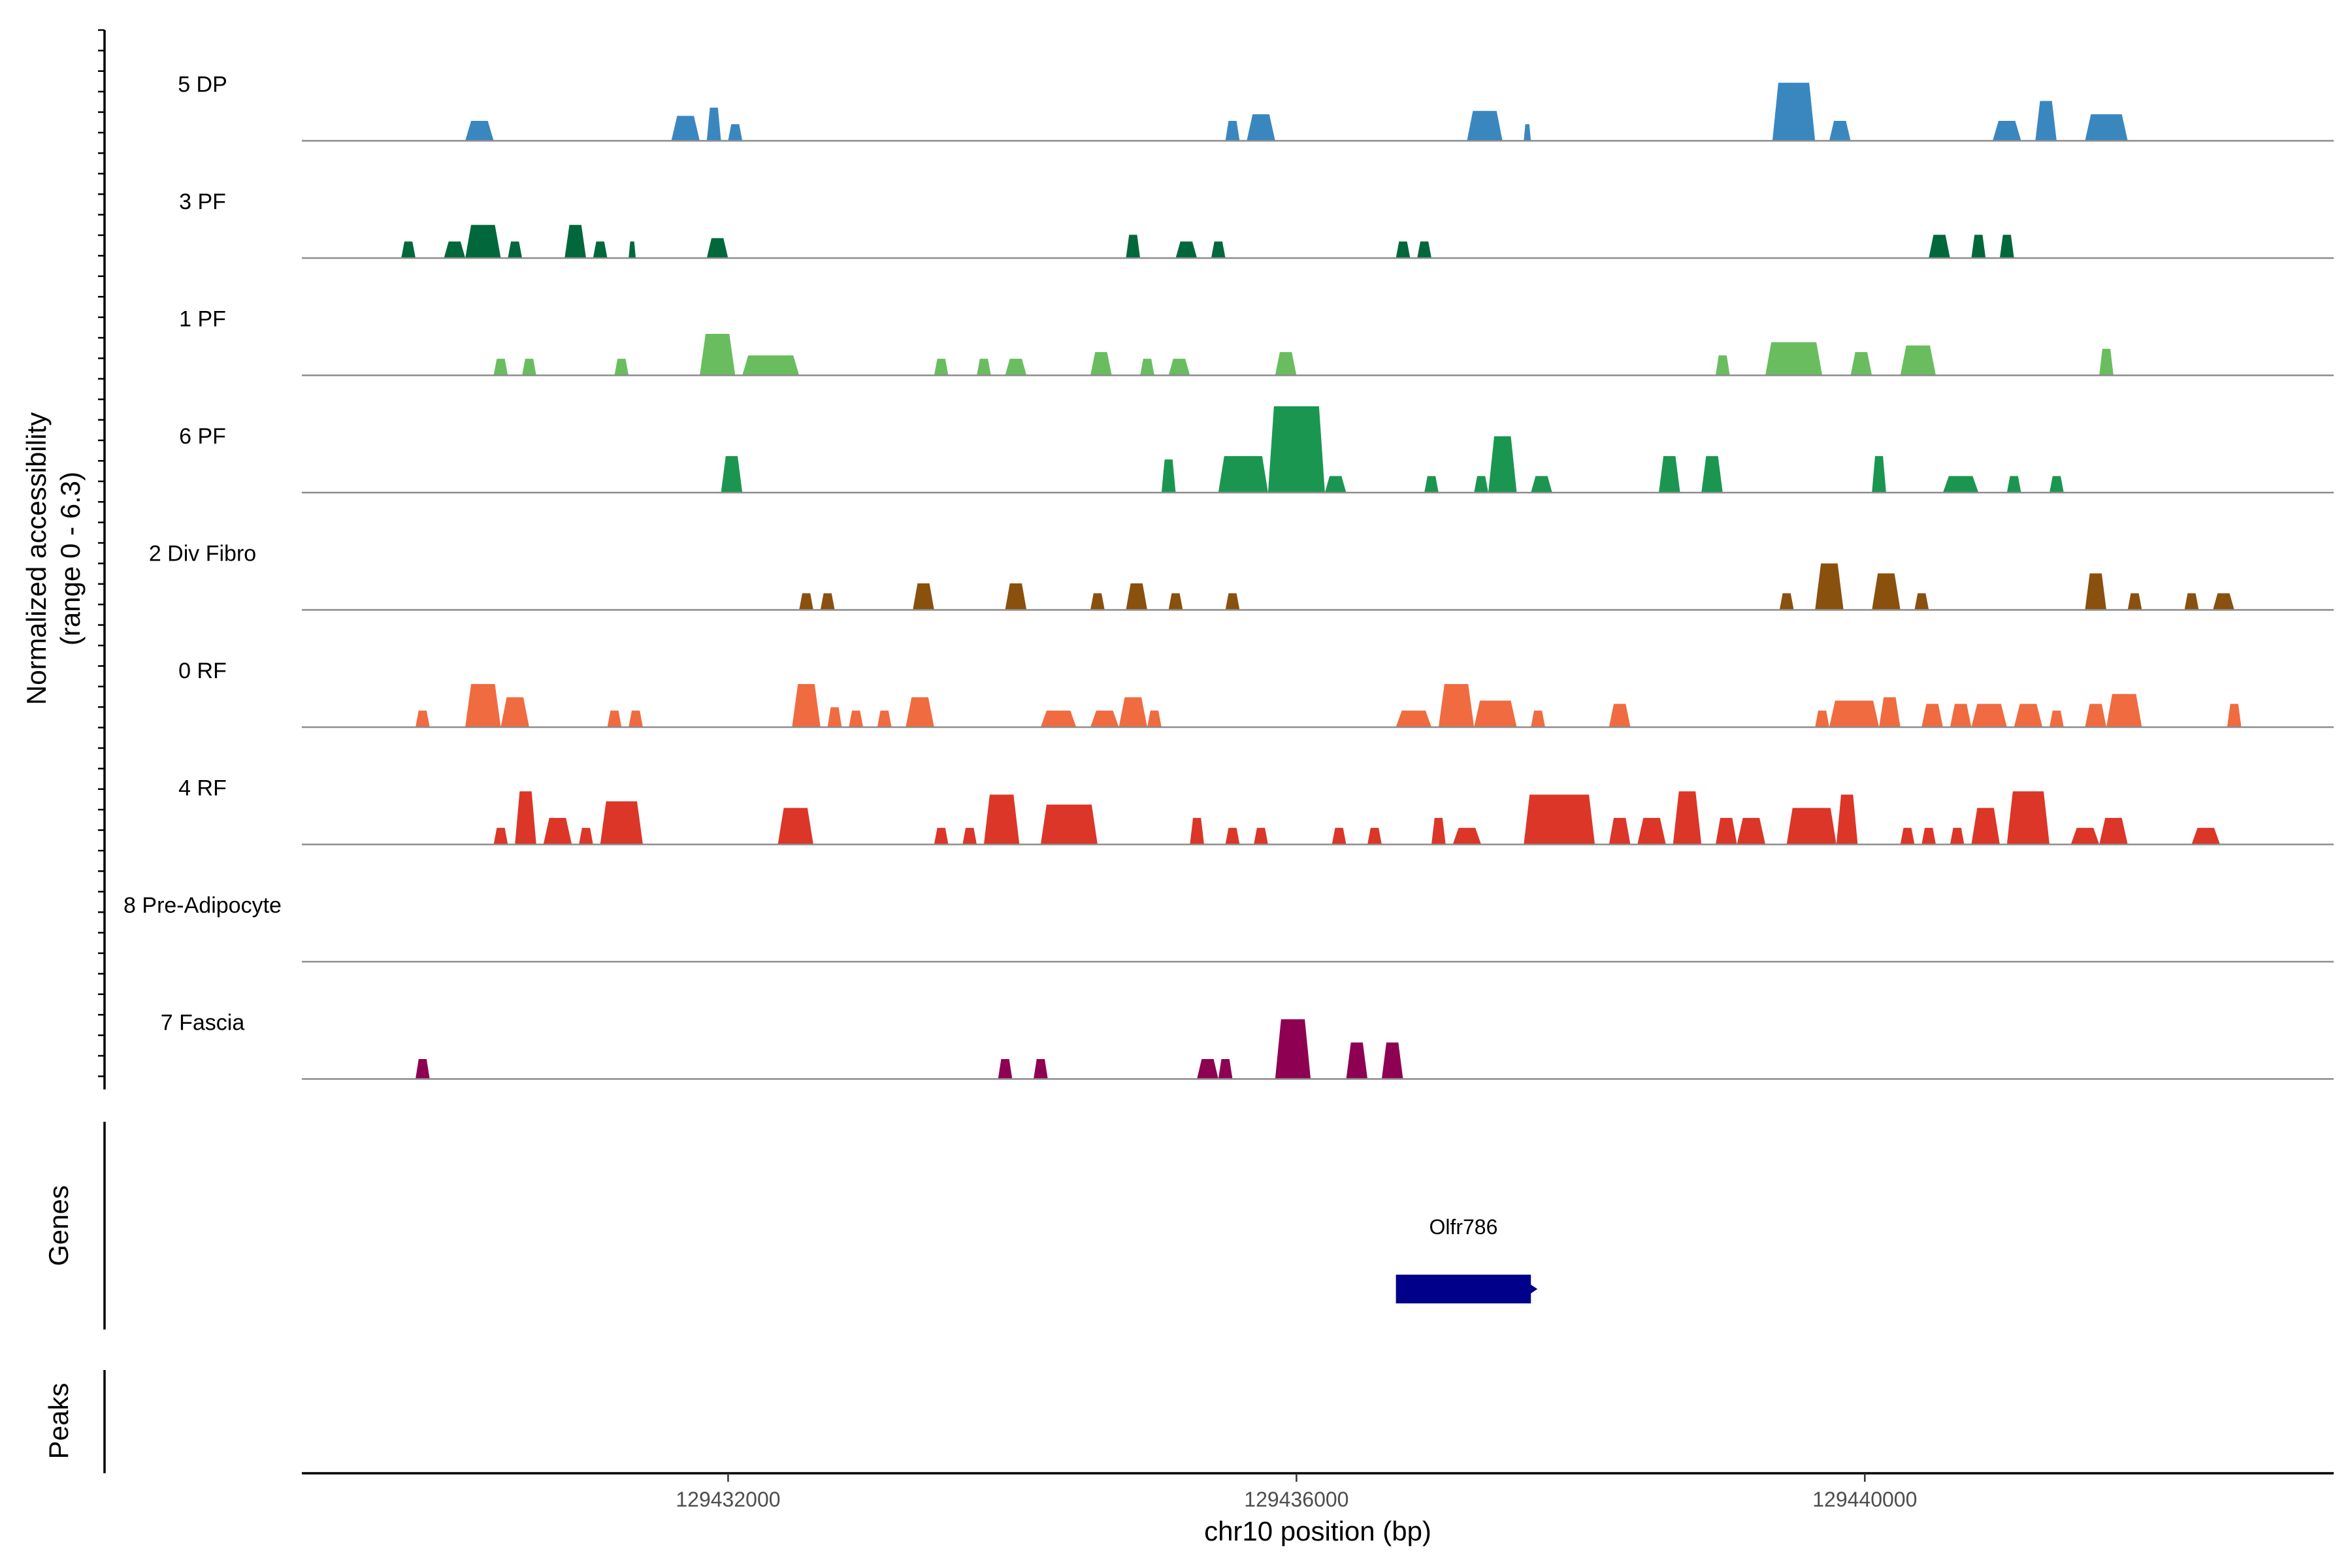 The height and width of the screenshot is (1568, 2352). What do you see at coordinates (202, 671) in the screenshot?
I see `track-label-0-rf: 0 RF` at bounding box center [202, 671].